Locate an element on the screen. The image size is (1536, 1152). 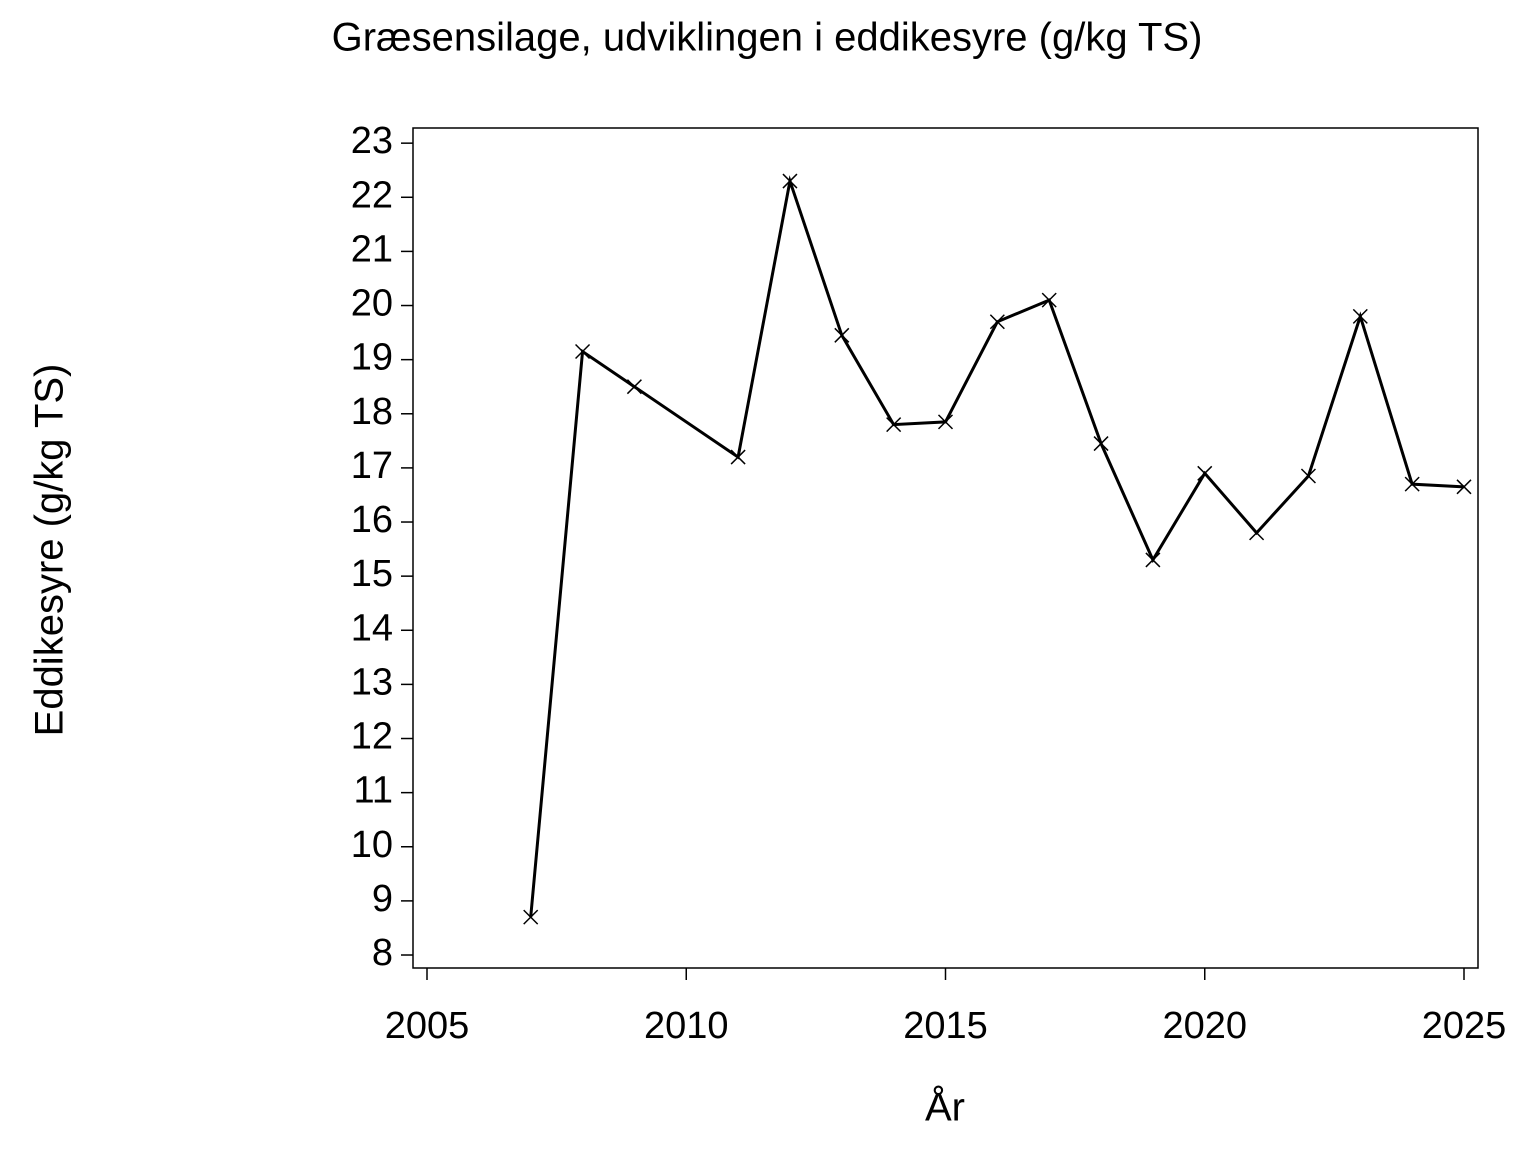
y-tick-label: 11 is located at coordinates (373, 791).